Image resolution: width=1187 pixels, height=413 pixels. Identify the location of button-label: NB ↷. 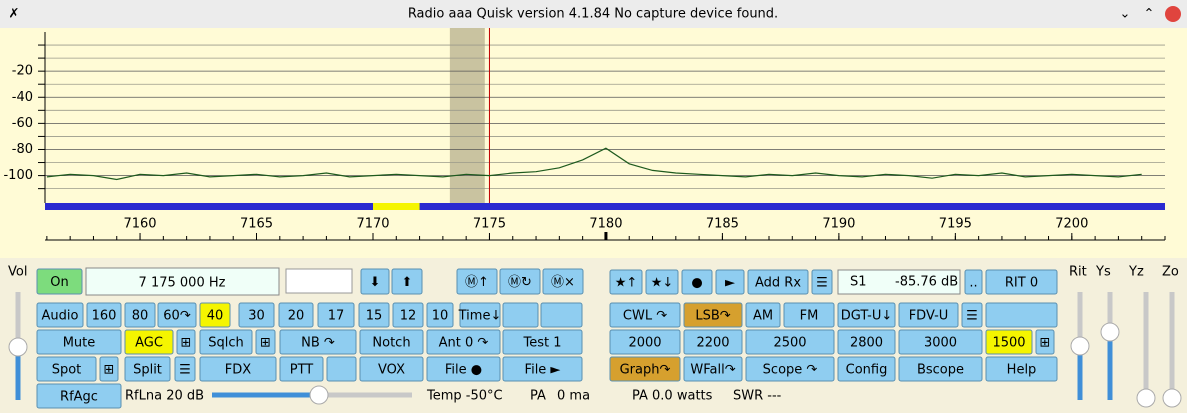
(318, 343).